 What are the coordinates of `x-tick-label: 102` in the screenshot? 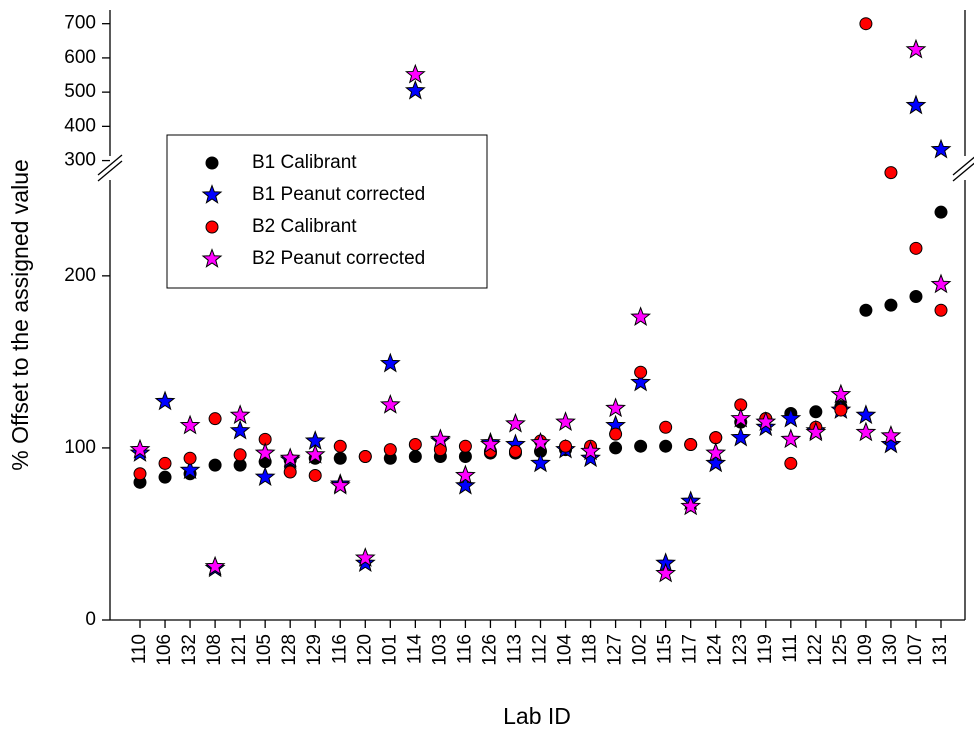 It's located at (640, 650).